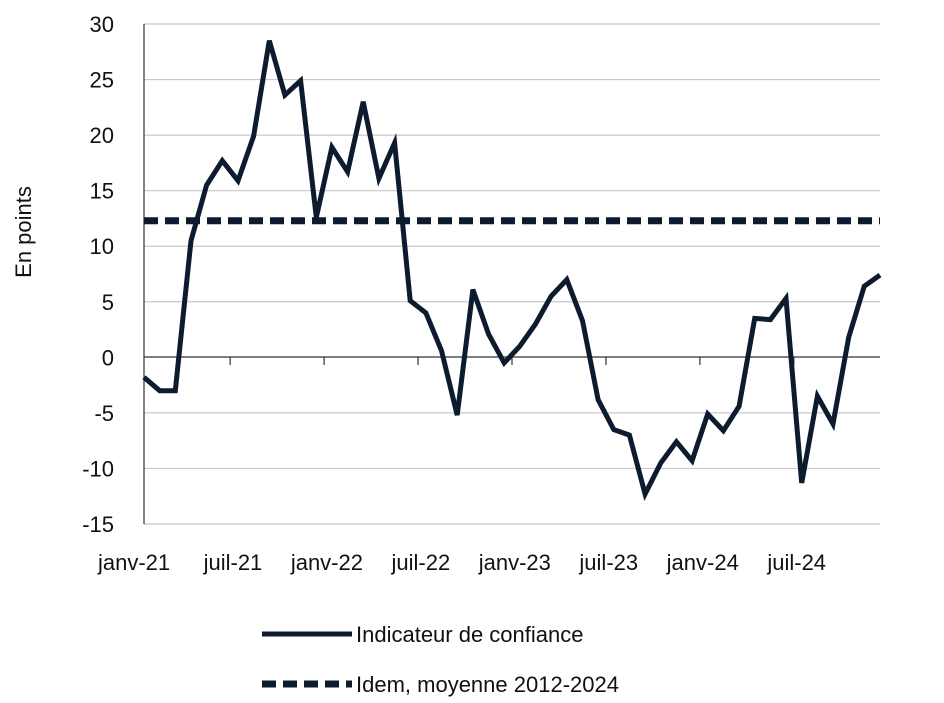  What do you see at coordinates (104, 413) in the screenshot?
I see `y-tick-label: -5` at bounding box center [104, 413].